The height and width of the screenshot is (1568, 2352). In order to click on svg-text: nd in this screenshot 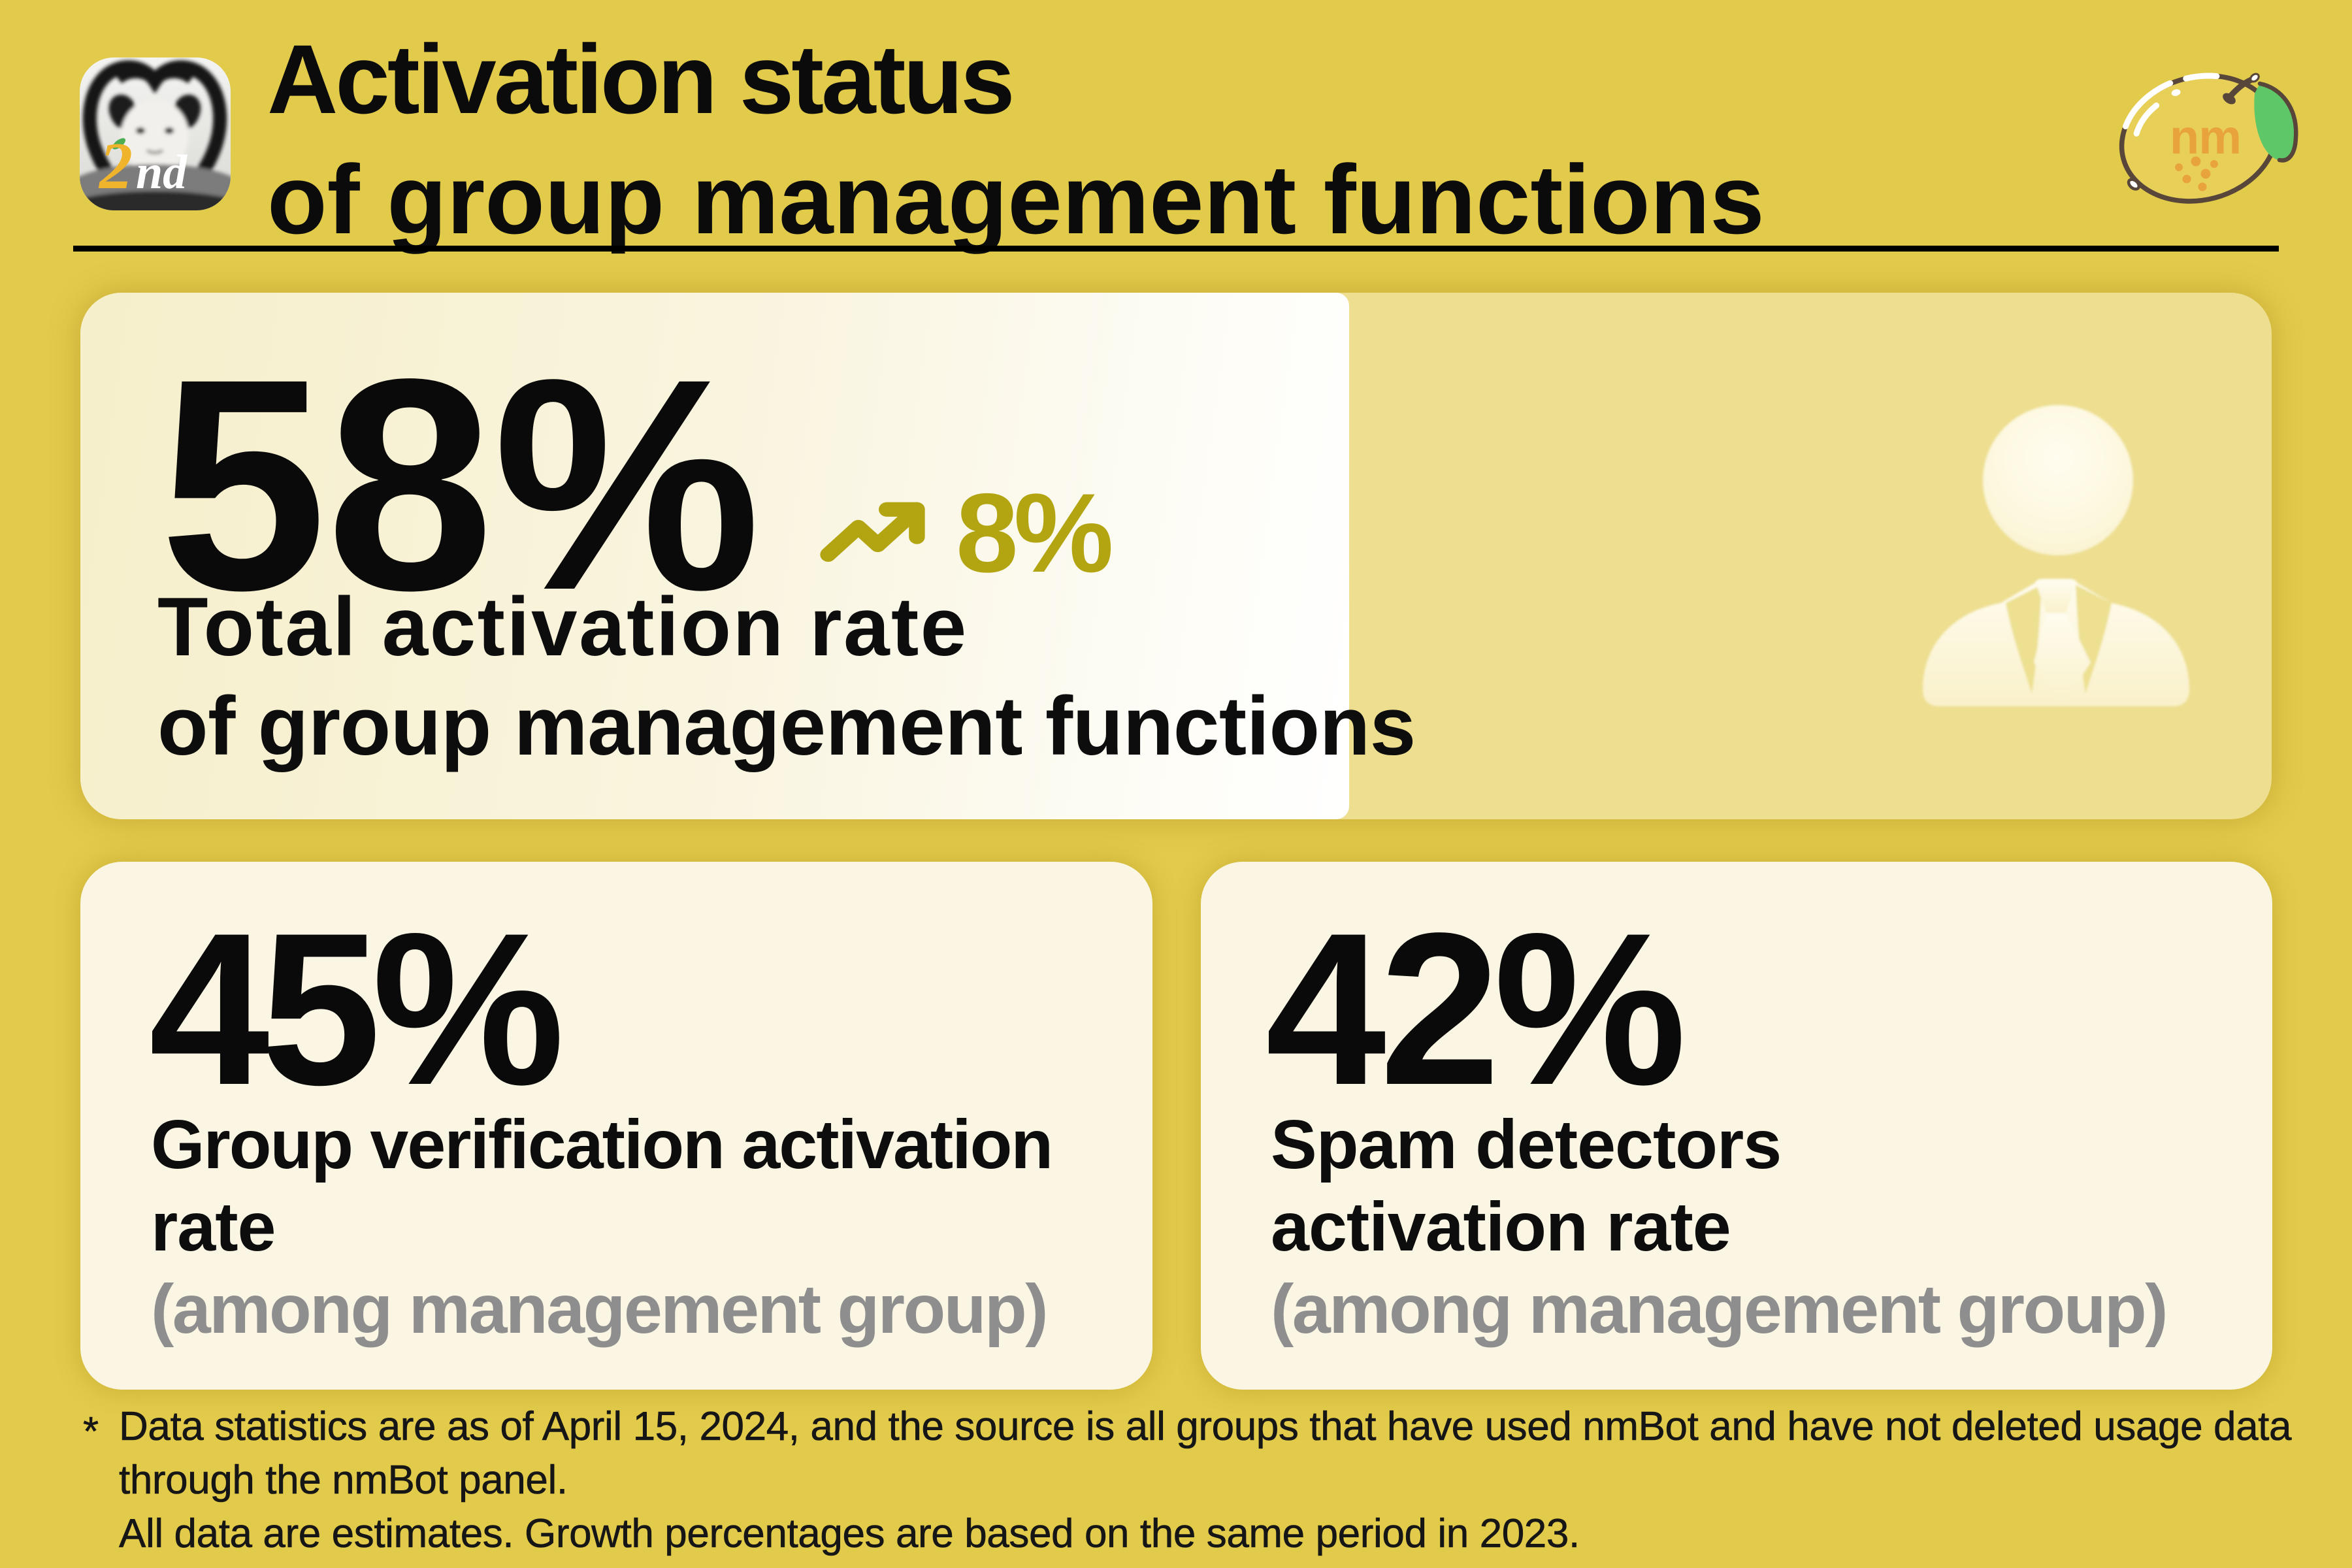, I will do `click(162, 172)`.